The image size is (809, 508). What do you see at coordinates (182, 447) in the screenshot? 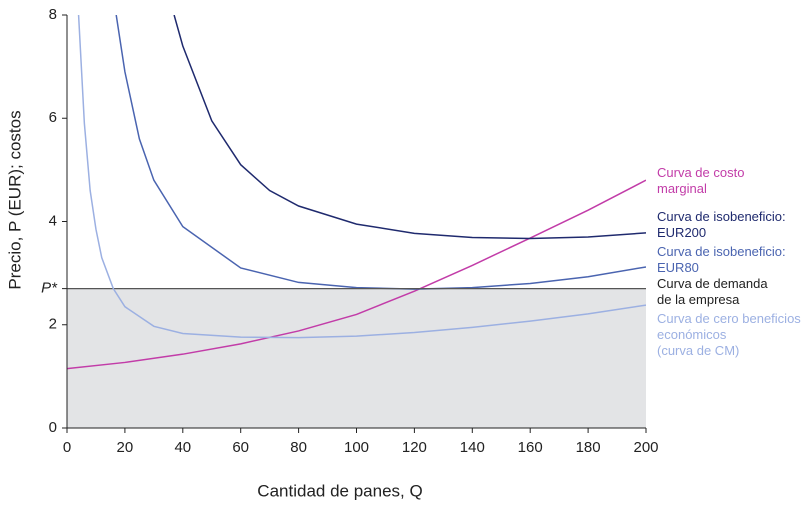
I see `x-tick-label: 40` at bounding box center [182, 447].